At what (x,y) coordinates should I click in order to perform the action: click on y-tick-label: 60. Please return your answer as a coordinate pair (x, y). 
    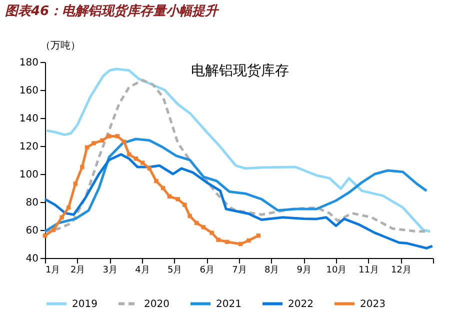
    Looking at the image, I should click on (32, 231).